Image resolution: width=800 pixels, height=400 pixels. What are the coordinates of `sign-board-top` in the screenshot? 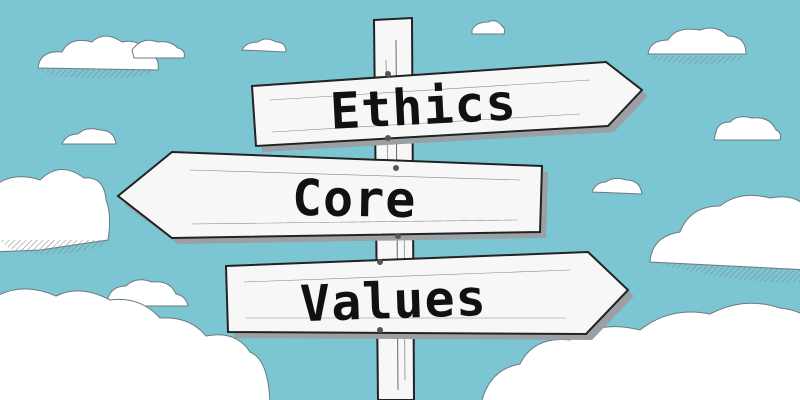 It's located at (449, 106).